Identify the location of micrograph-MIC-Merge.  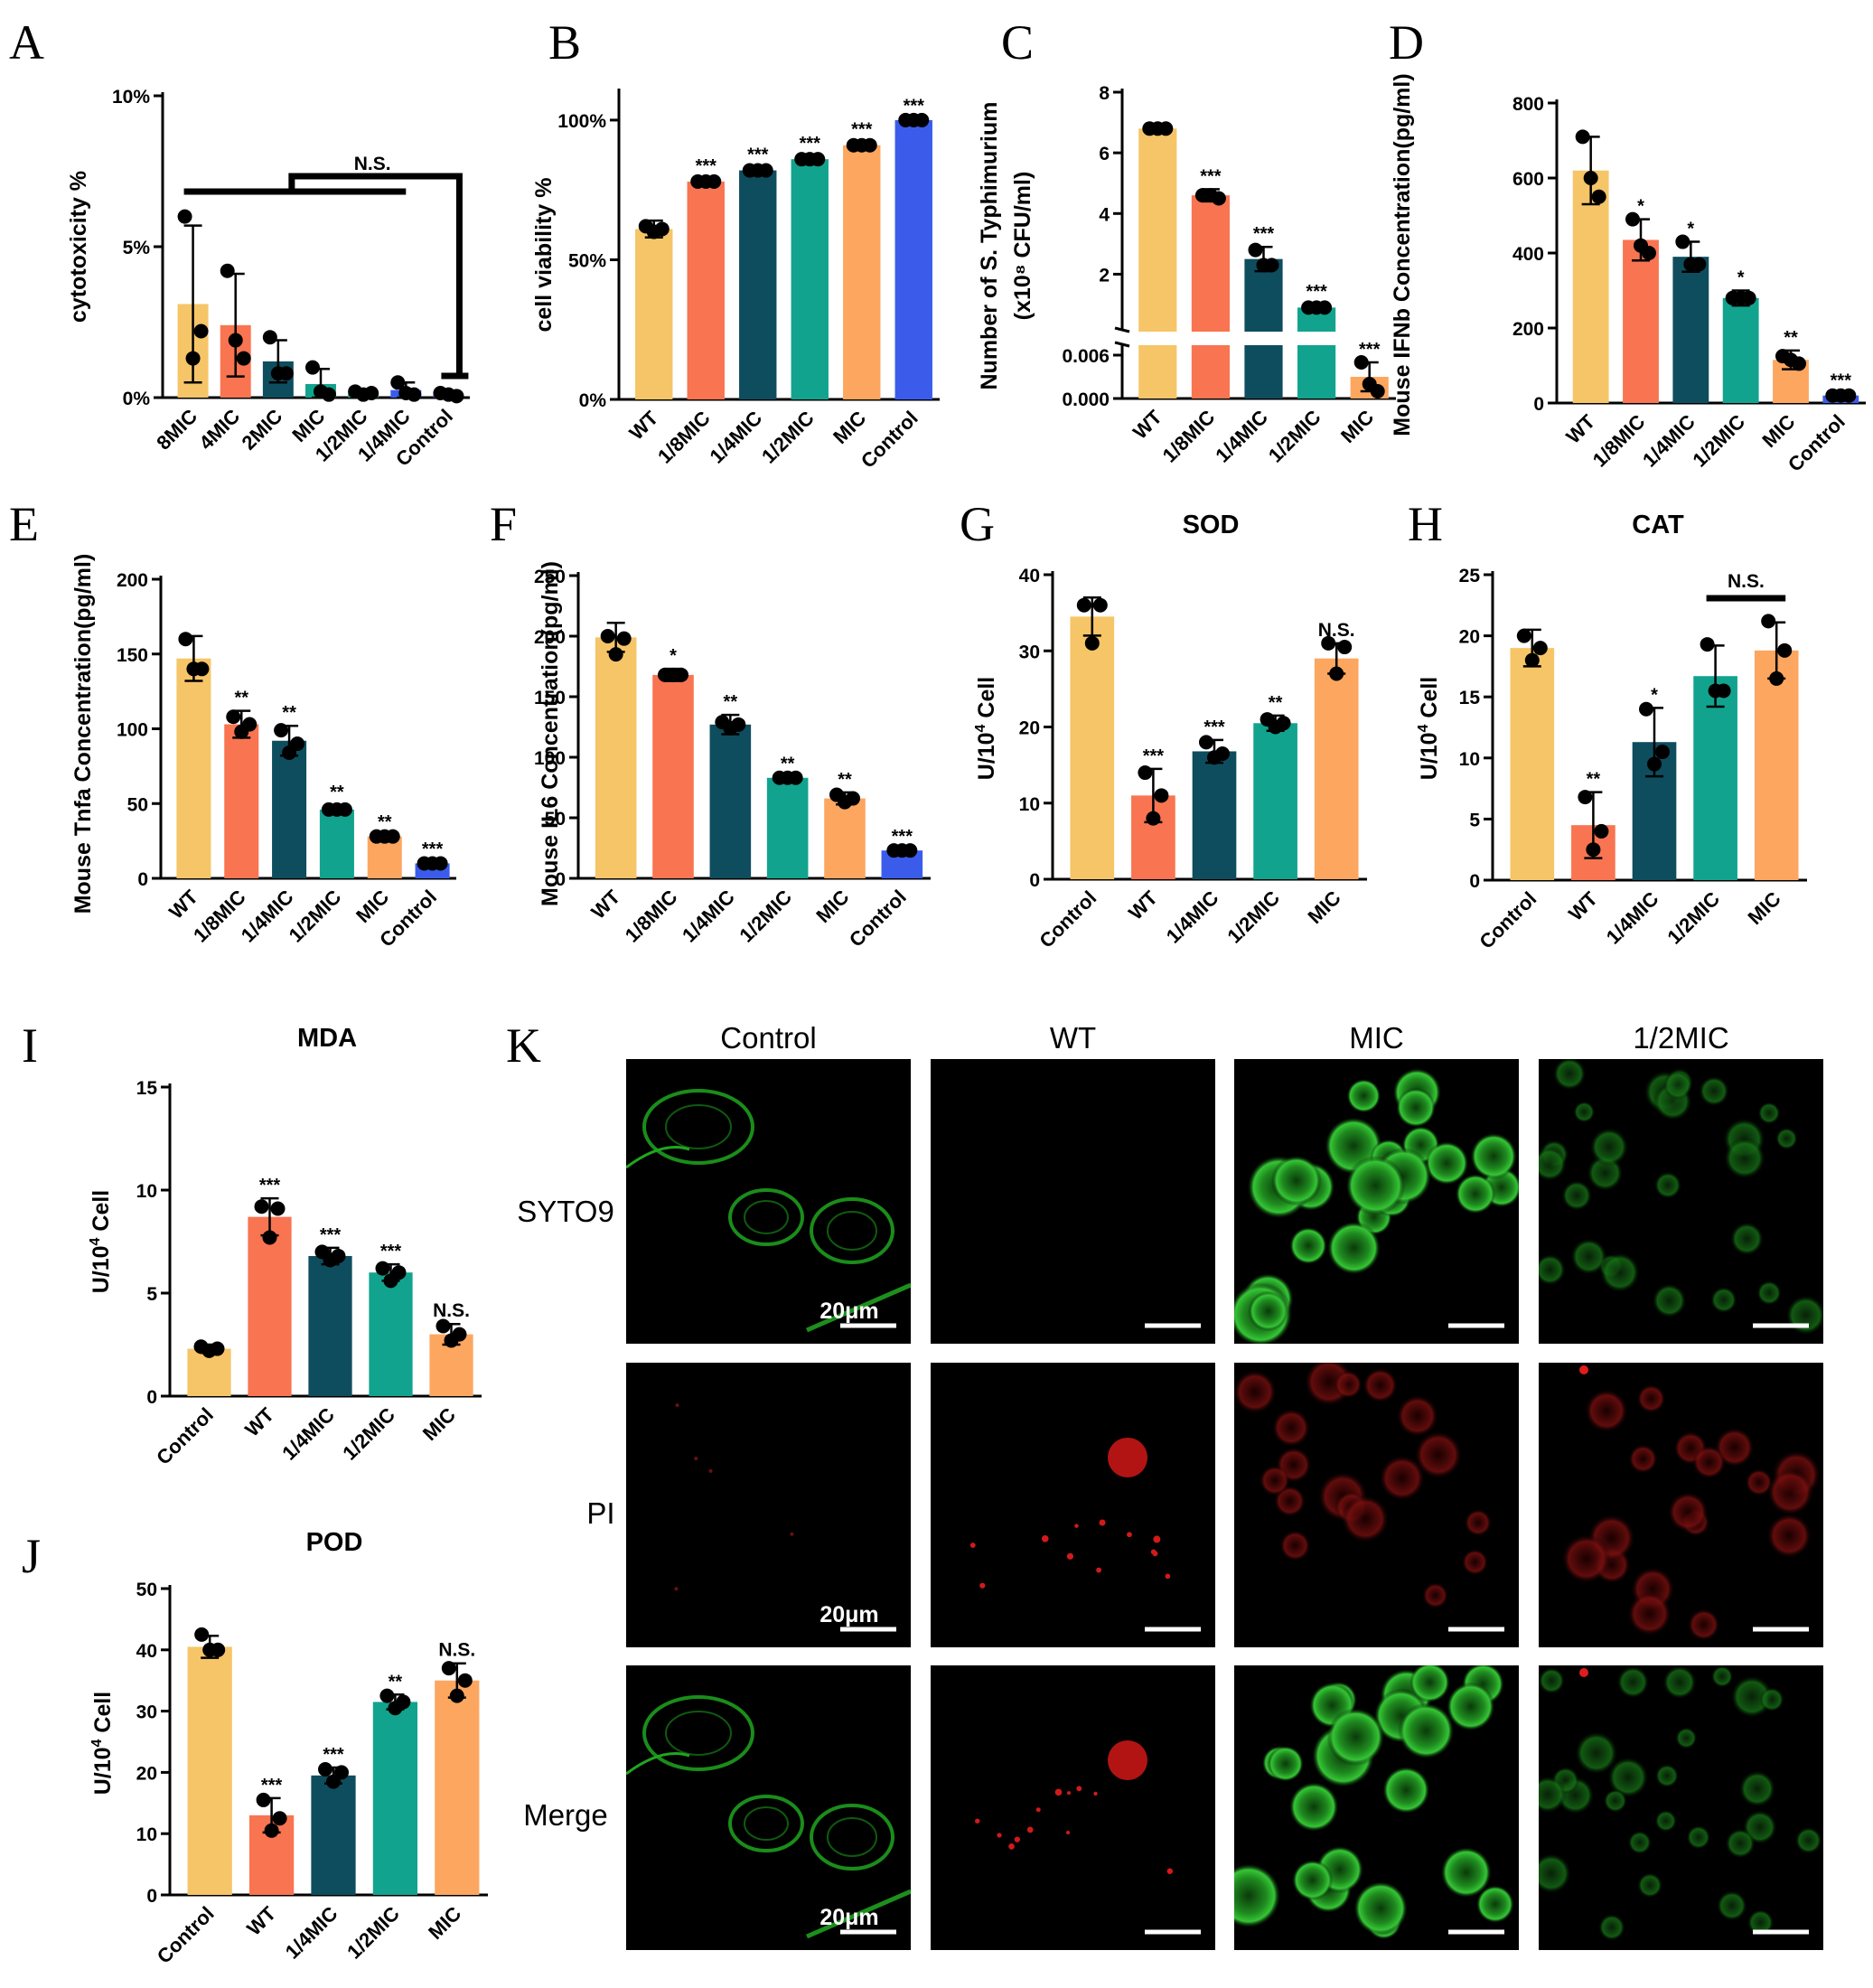
(1376, 1807).